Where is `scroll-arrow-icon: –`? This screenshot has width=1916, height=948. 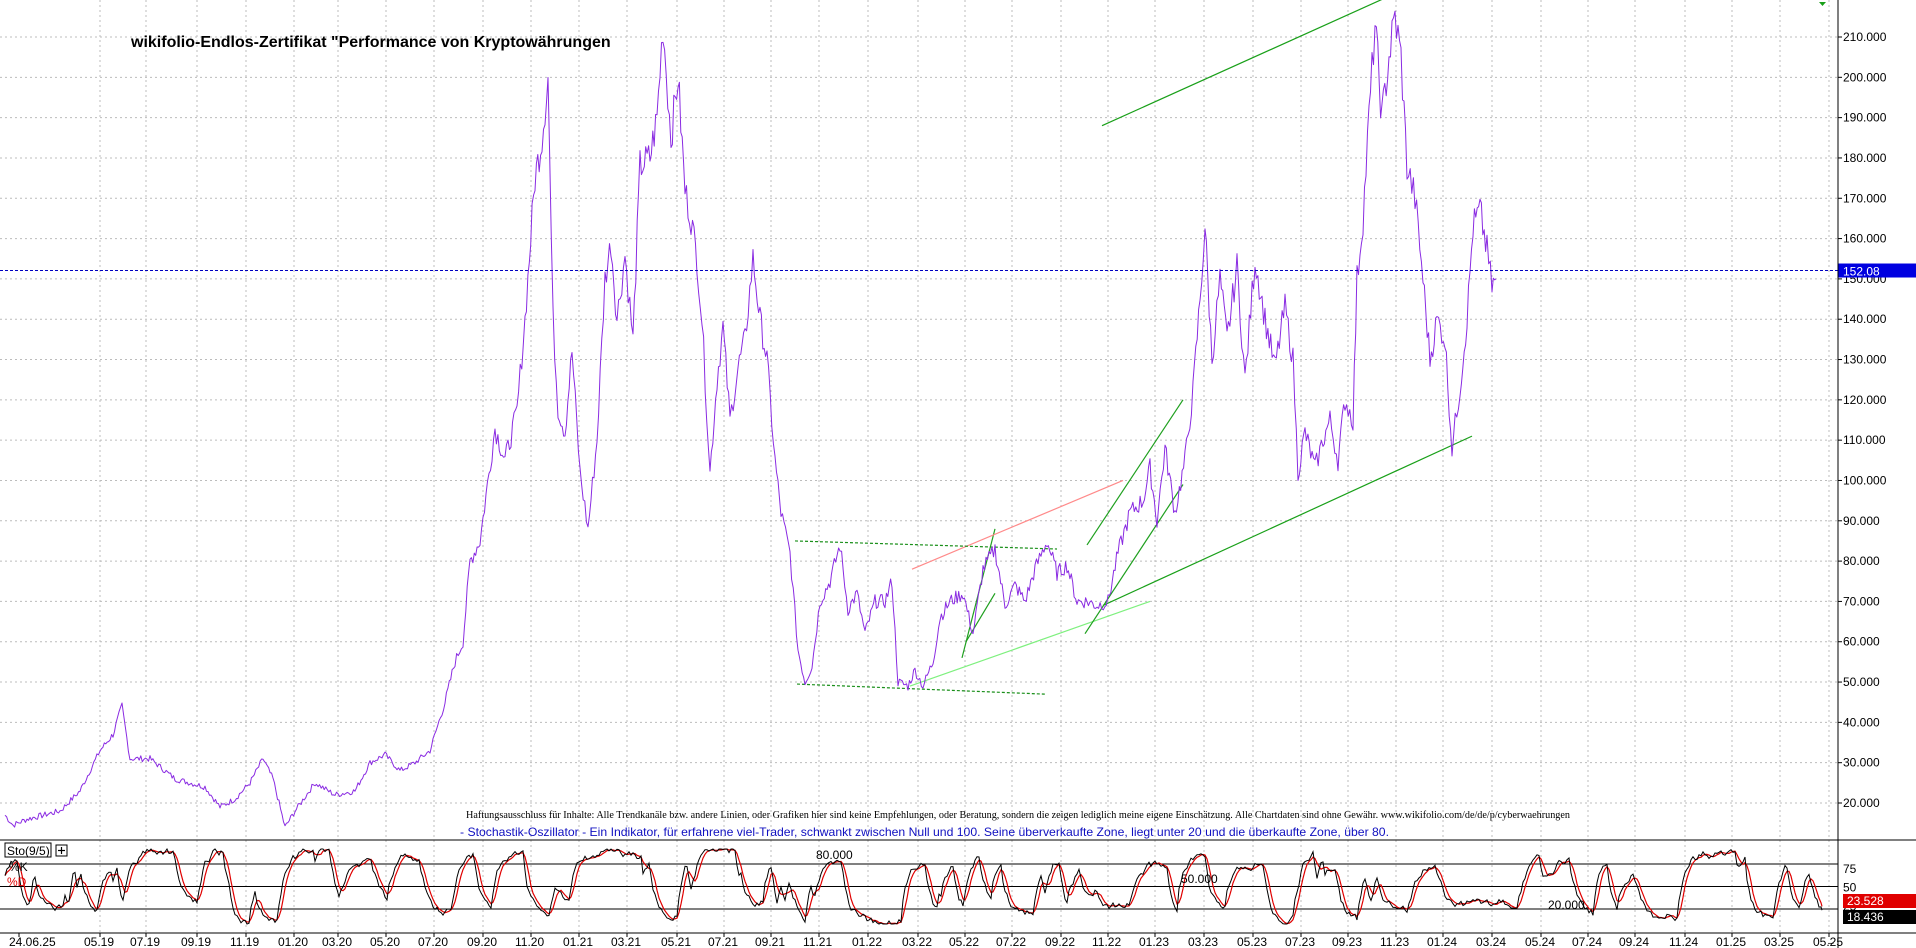
scroll-arrow-icon: – is located at coordinates (1831, 943).